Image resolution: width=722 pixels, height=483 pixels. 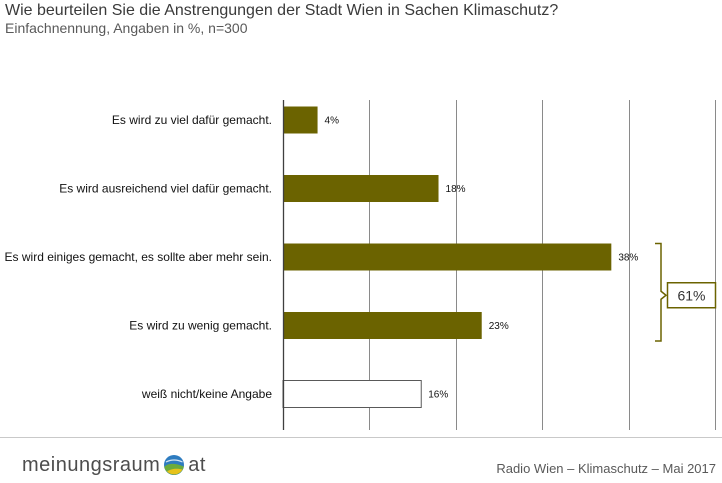 I want to click on logo: meinungsraum at, so click(x=114, y=465).